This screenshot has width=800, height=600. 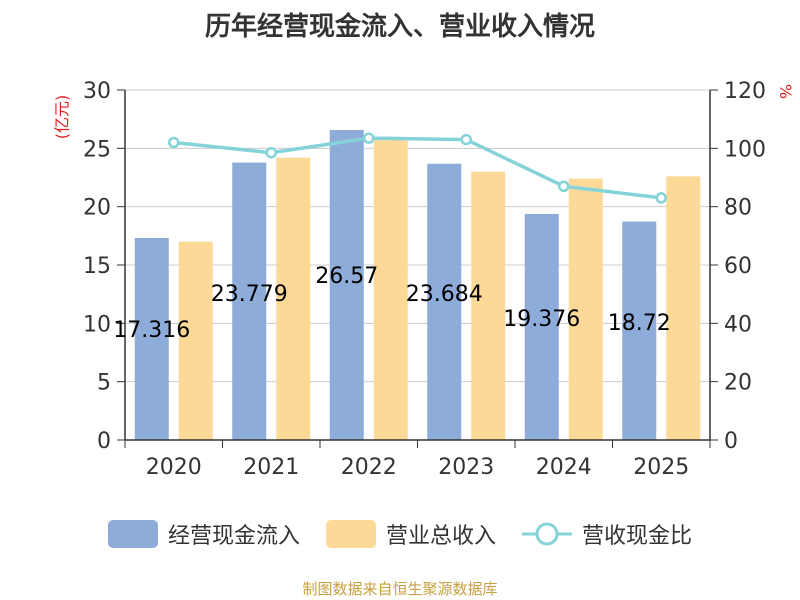 I want to click on line-cash-ratio, so click(x=417, y=168).